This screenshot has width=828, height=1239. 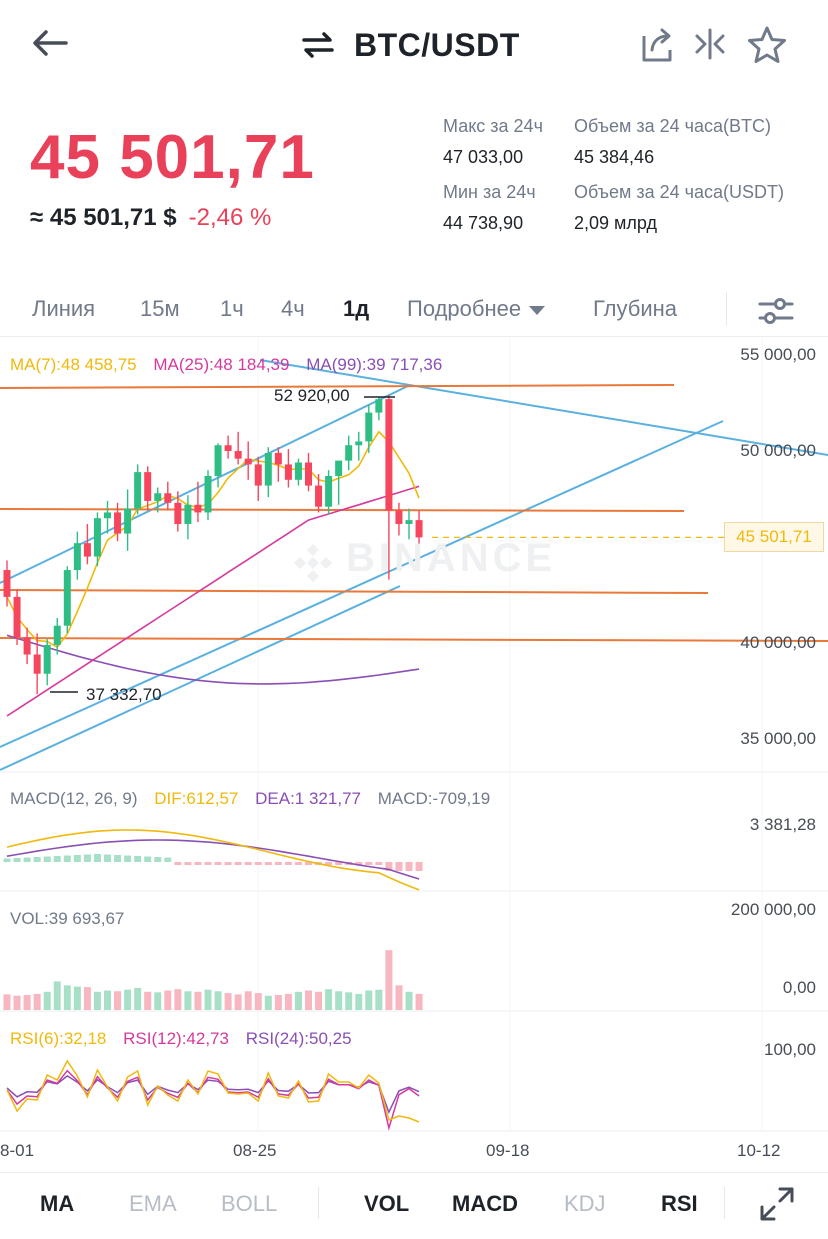 What do you see at coordinates (318, 45) in the screenshot?
I see `swap-icon` at bounding box center [318, 45].